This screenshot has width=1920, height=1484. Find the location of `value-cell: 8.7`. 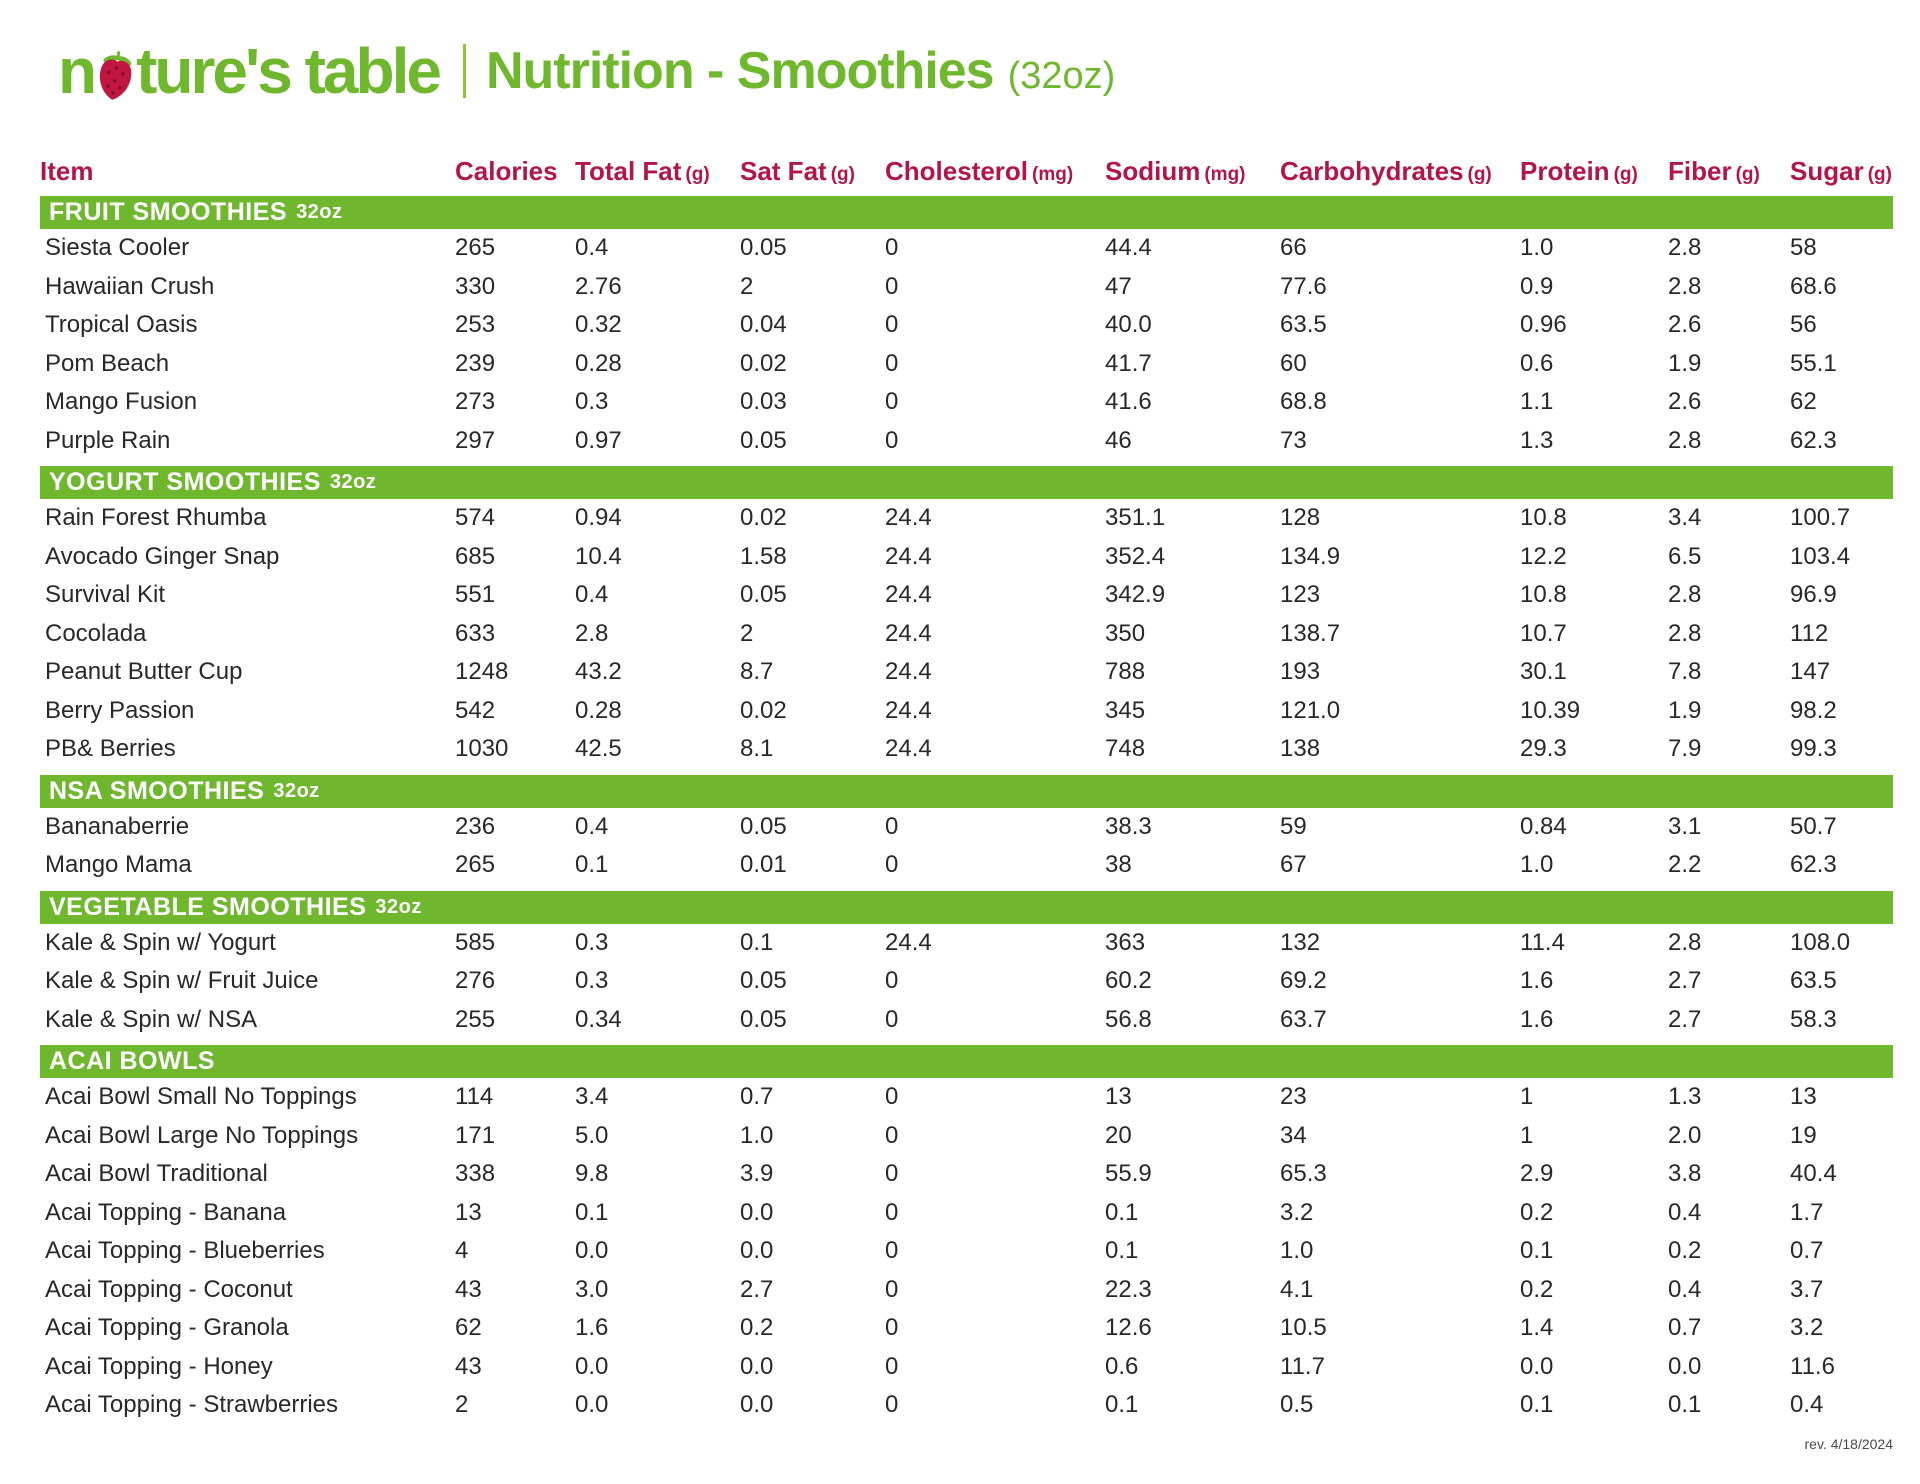

value-cell: 8.7 is located at coordinates (757, 672).